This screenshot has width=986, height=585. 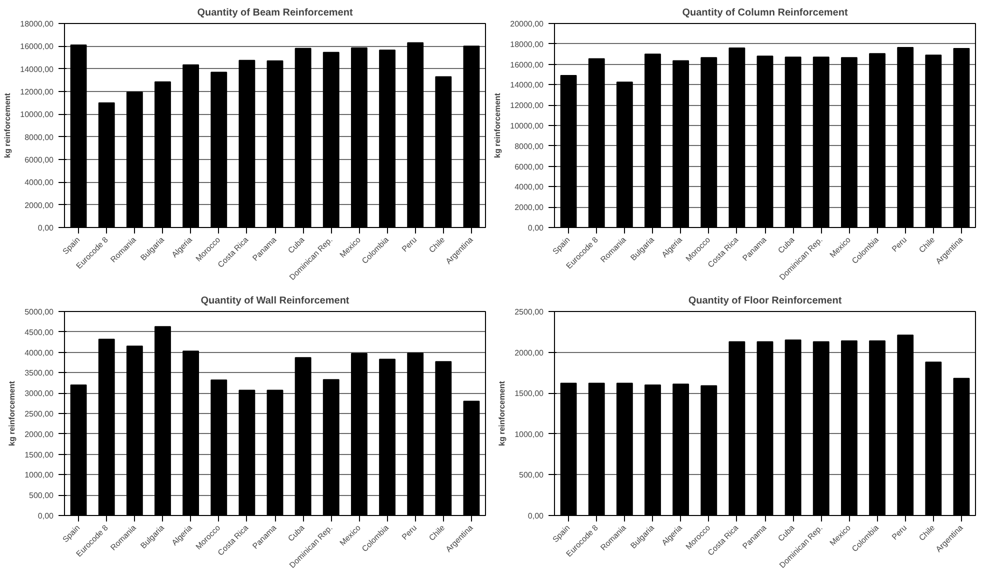 I want to click on y-tick-label: 4500,00, so click(x=39, y=332).